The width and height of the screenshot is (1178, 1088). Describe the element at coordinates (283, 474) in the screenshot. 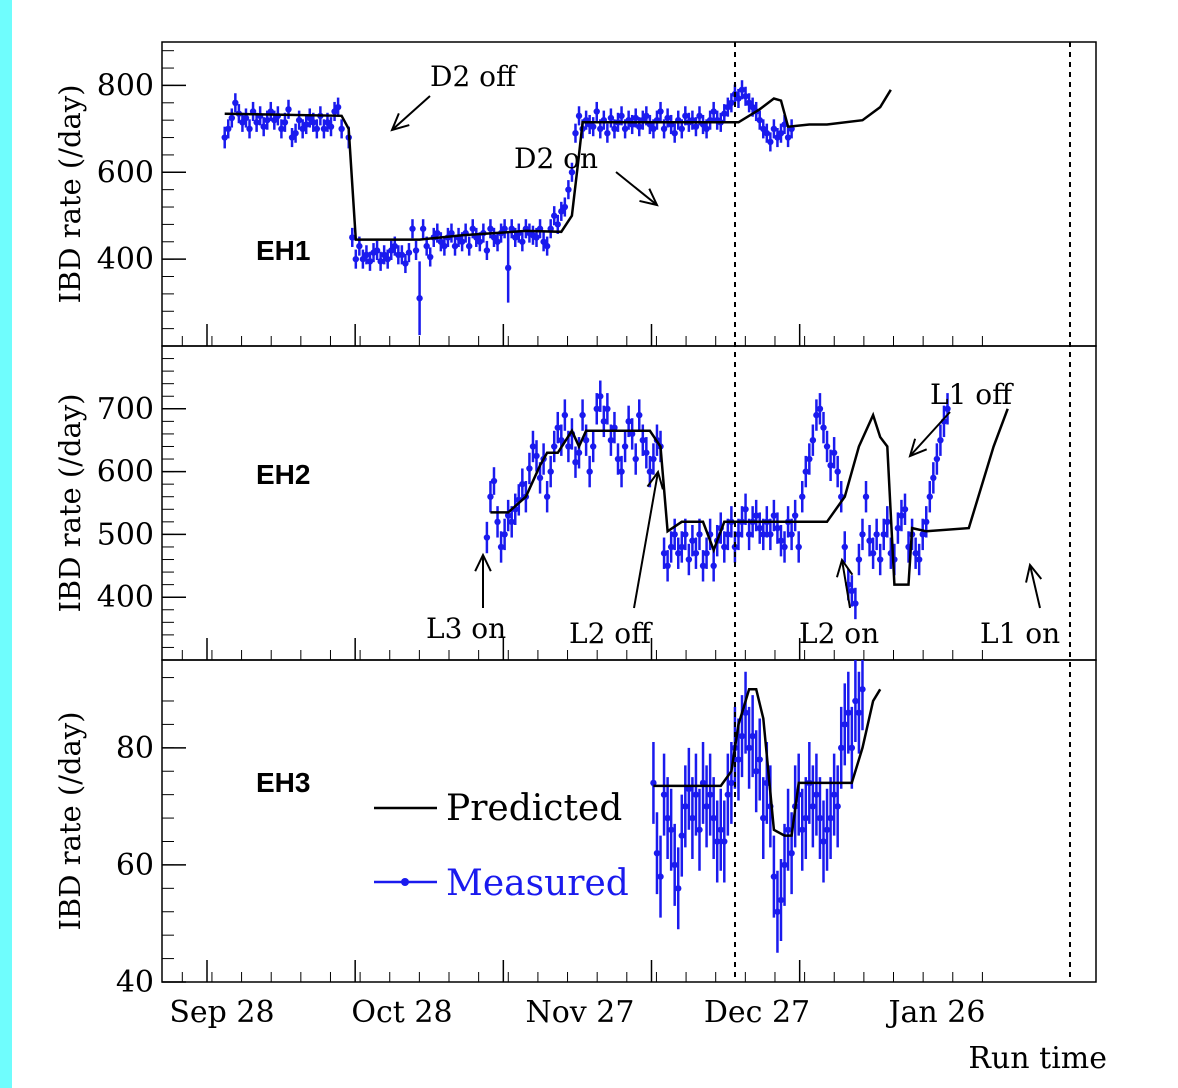

I see `panel-label-eh2: EH2` at that location.